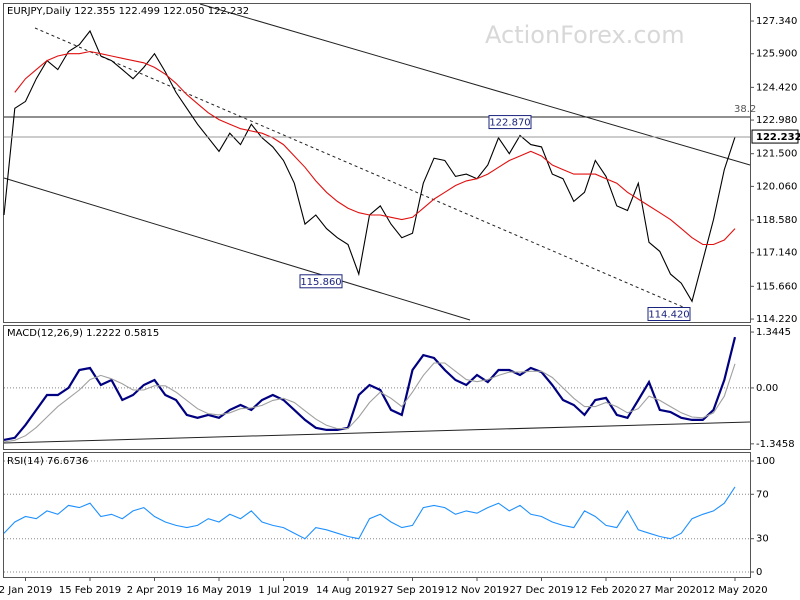 The image size is (800, 600). What do you see at coordinates (776, 120) in the screenshot?
I see `y-tick-label: 122.980` at bounding box center [776, 120].